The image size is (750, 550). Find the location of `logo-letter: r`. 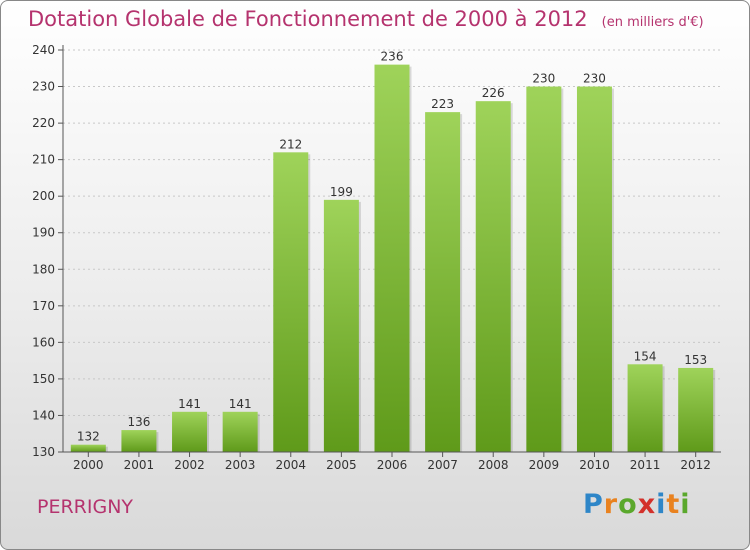

logo-letter: r is located at coordinates (611, 504).